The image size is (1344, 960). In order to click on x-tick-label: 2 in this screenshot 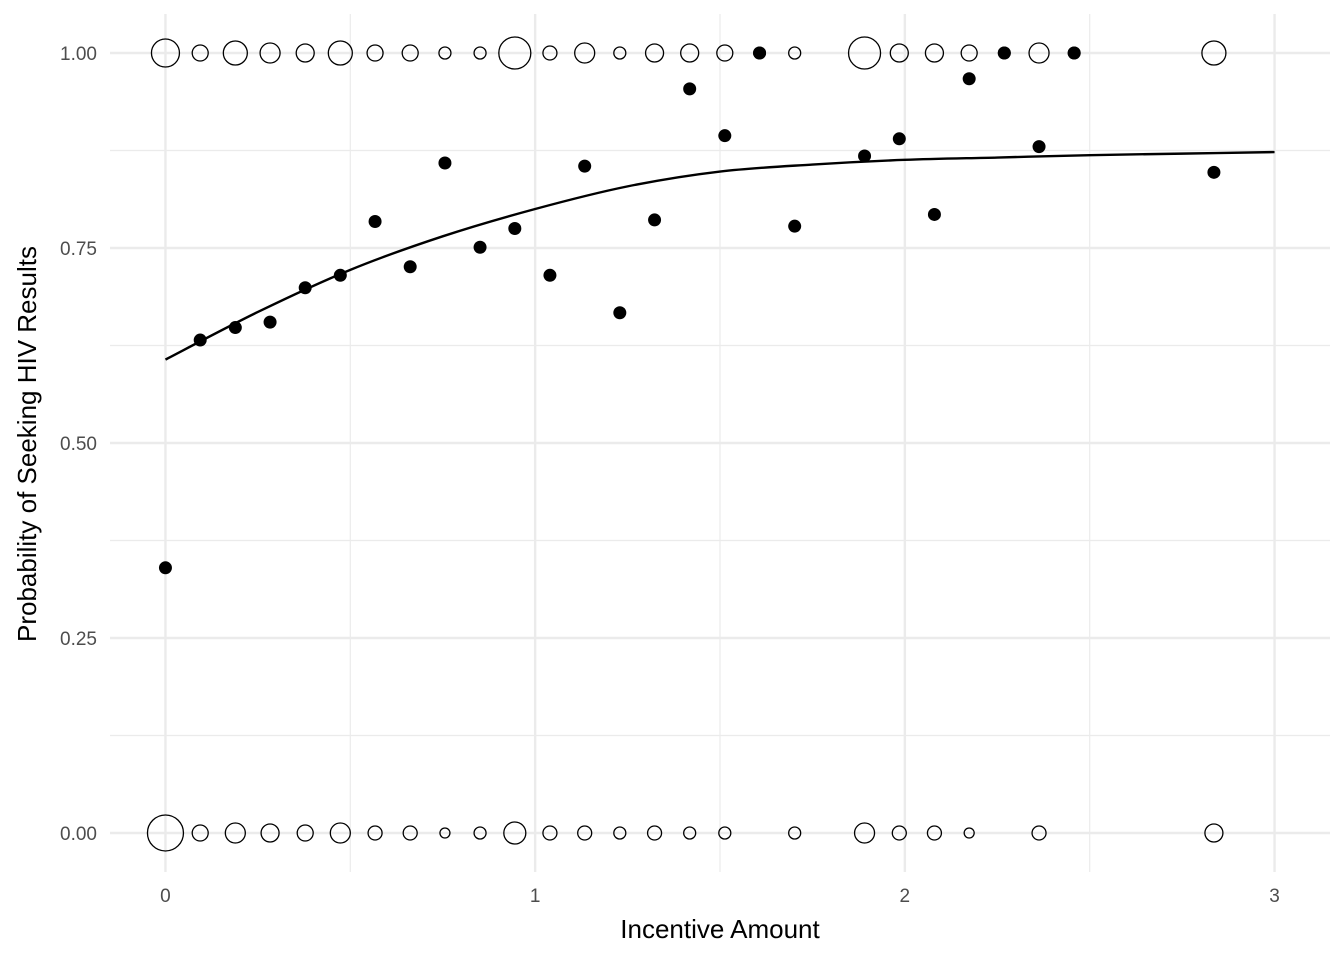, I will do `click(905, 896)`.